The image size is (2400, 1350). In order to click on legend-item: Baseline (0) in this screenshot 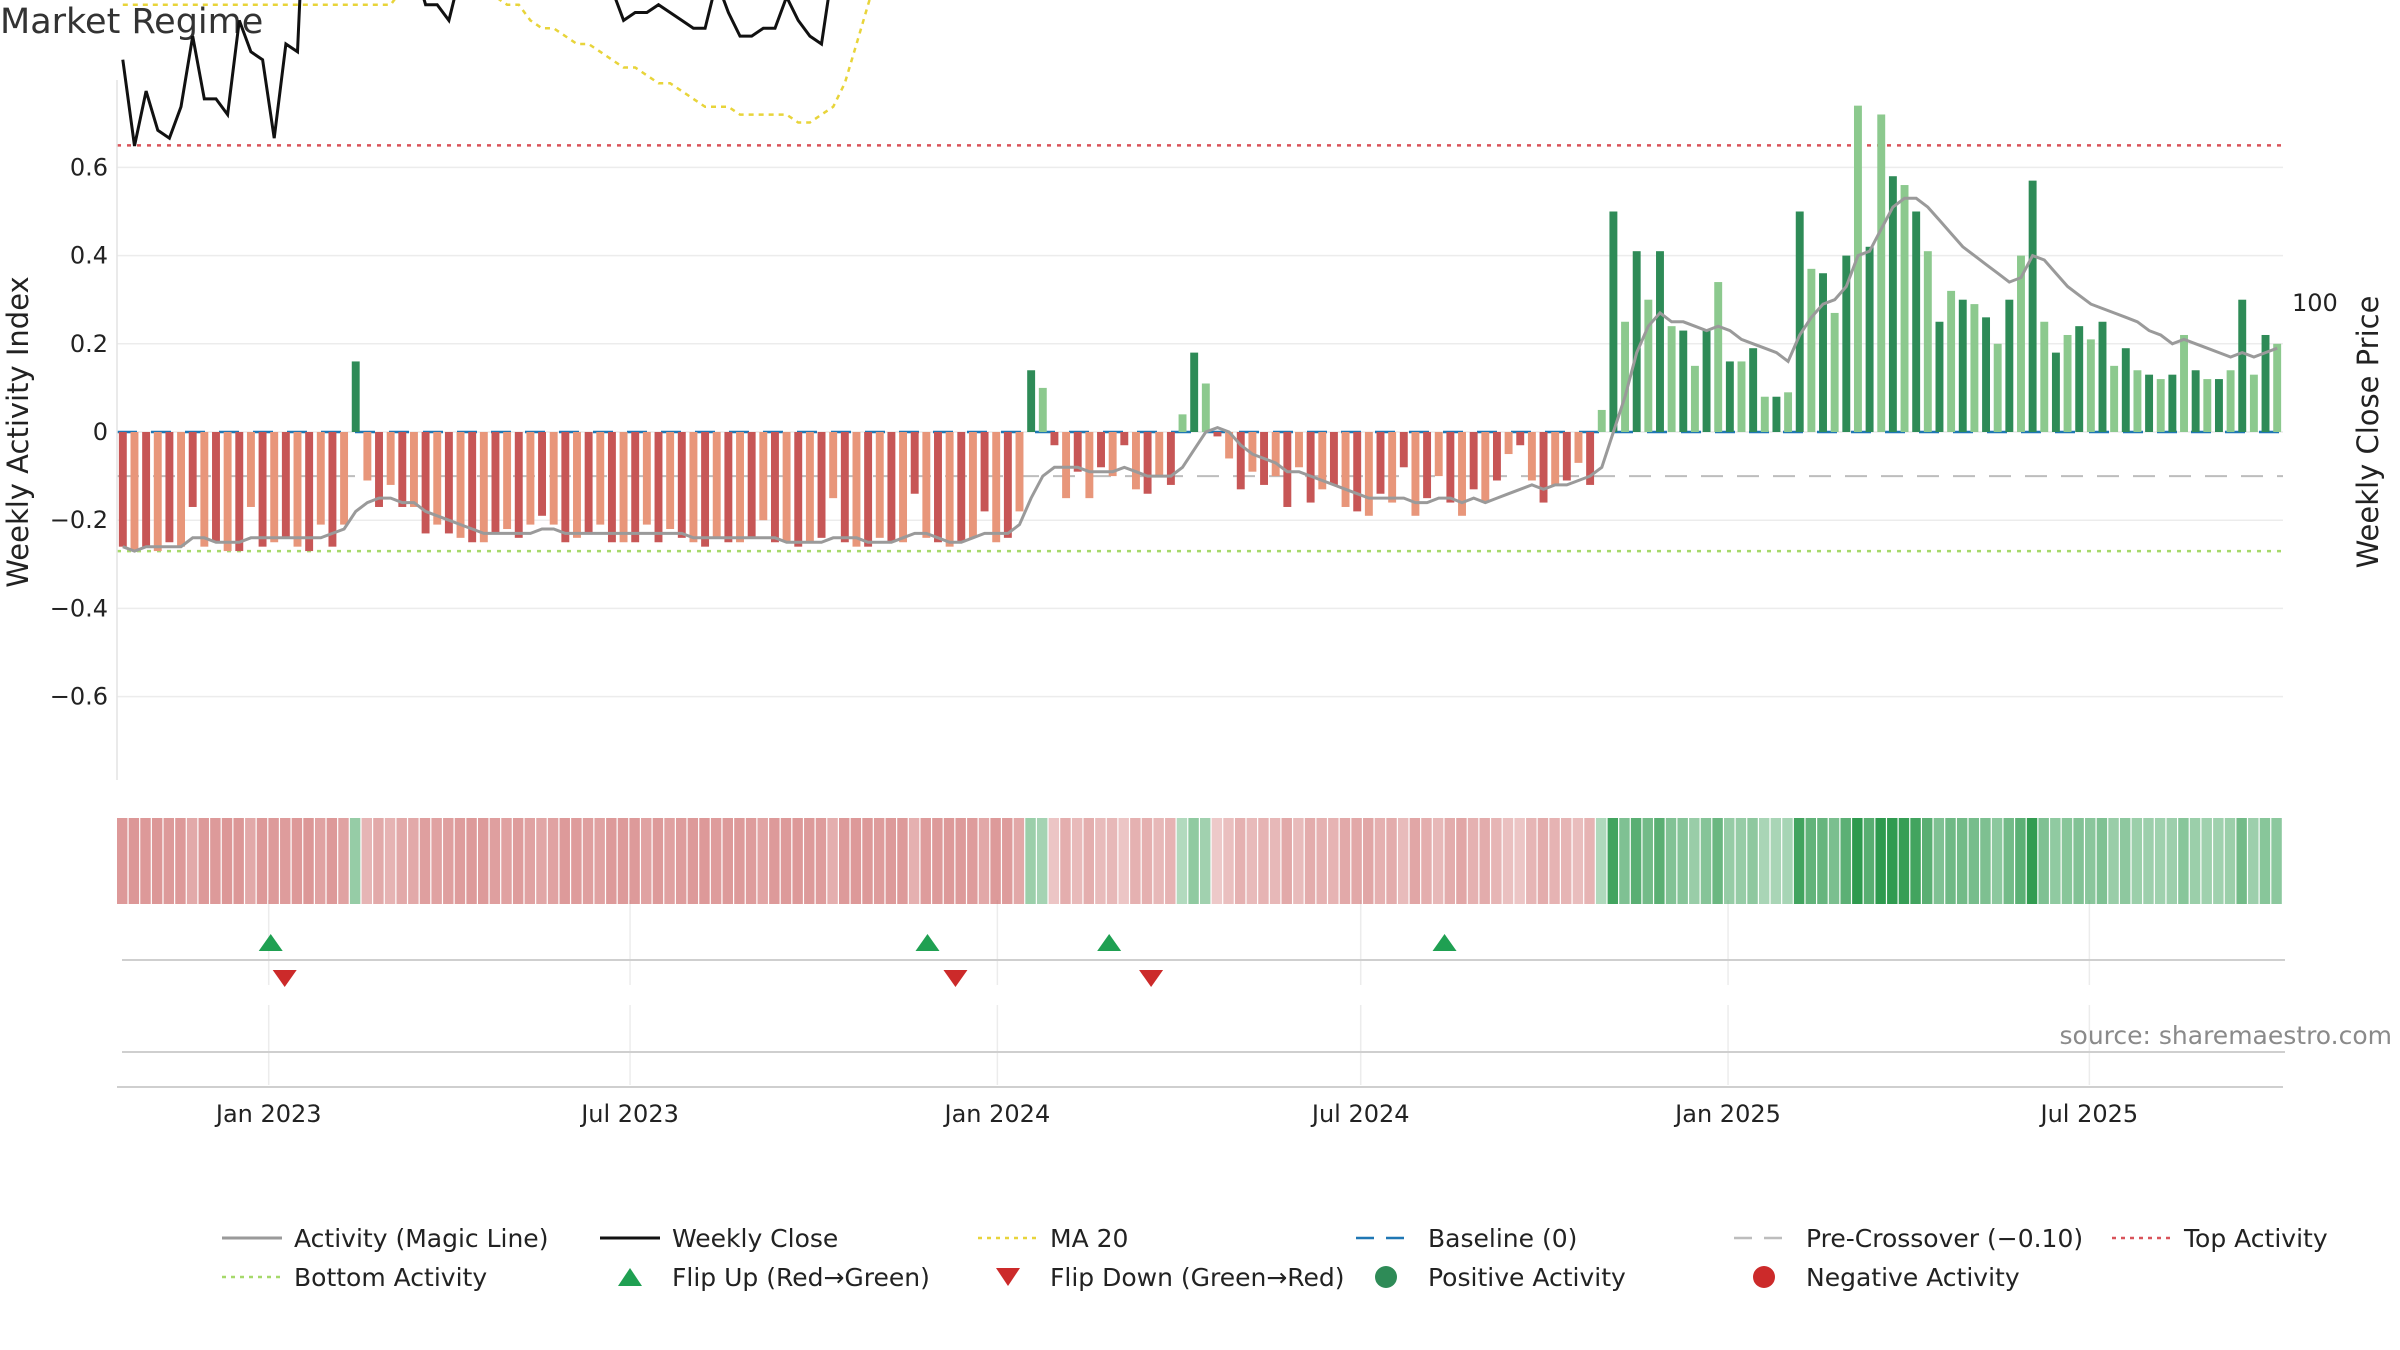, I will do `click(1466, 1238)`.